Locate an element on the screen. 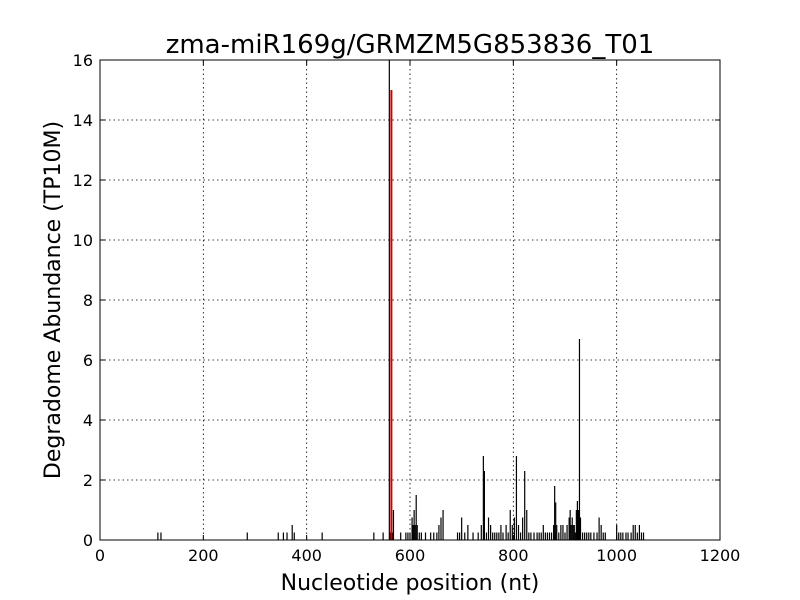  chart-title: zma-miR169g/GRMZM5G853836_T01 is located at coordinates (410, 45).